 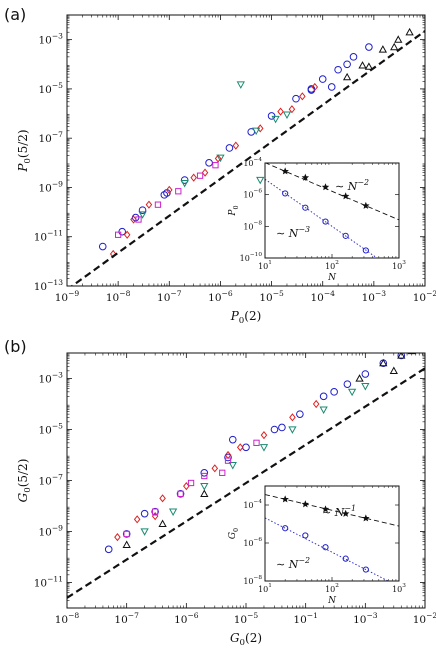 What do you see at coordinates (50, 480) in the screenshot?
I see `y-tick-label: 10⁻⁷` at bounding box center [50, 480].